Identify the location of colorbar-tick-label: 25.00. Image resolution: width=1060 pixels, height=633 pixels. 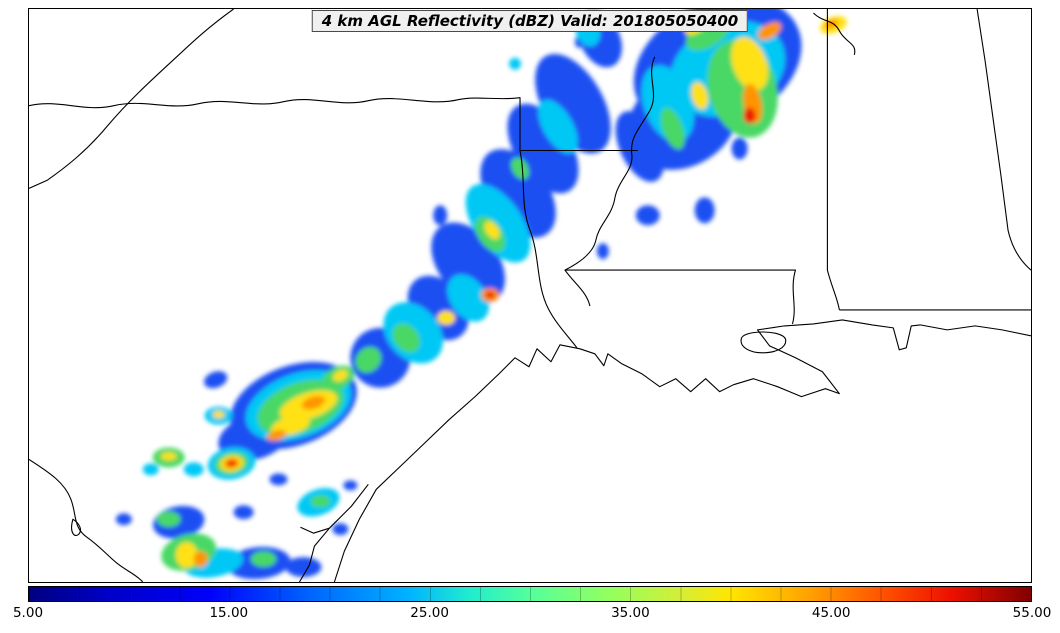
(429, 613).